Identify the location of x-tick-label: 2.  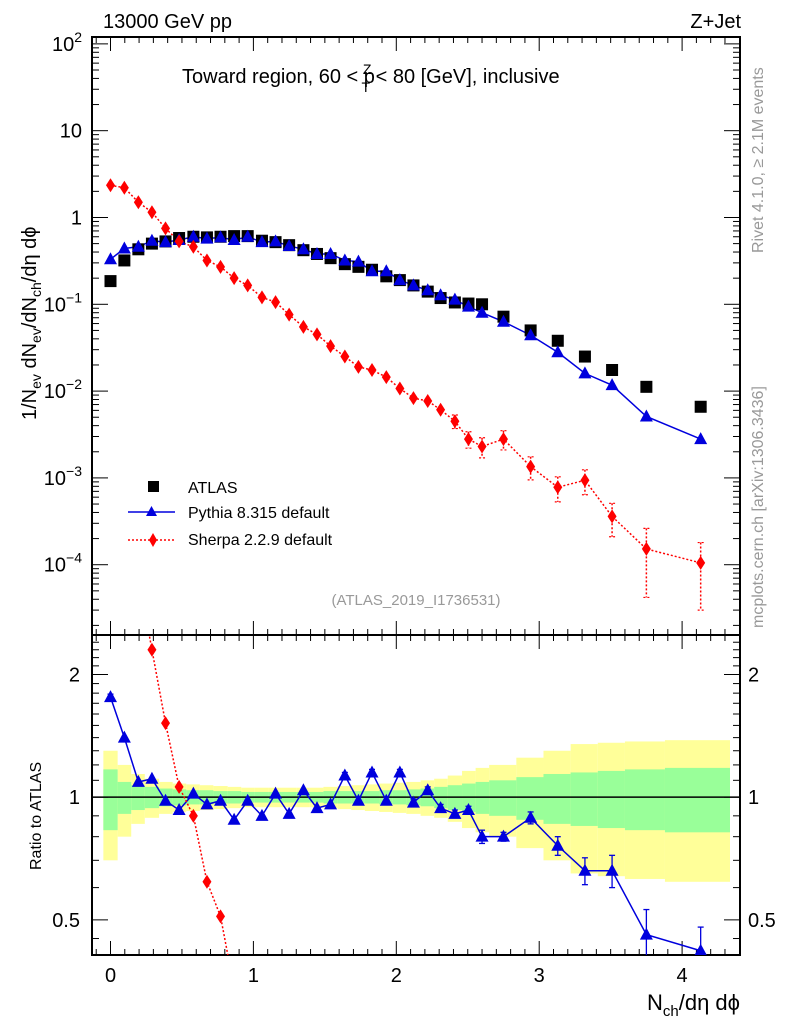
(396, 976).